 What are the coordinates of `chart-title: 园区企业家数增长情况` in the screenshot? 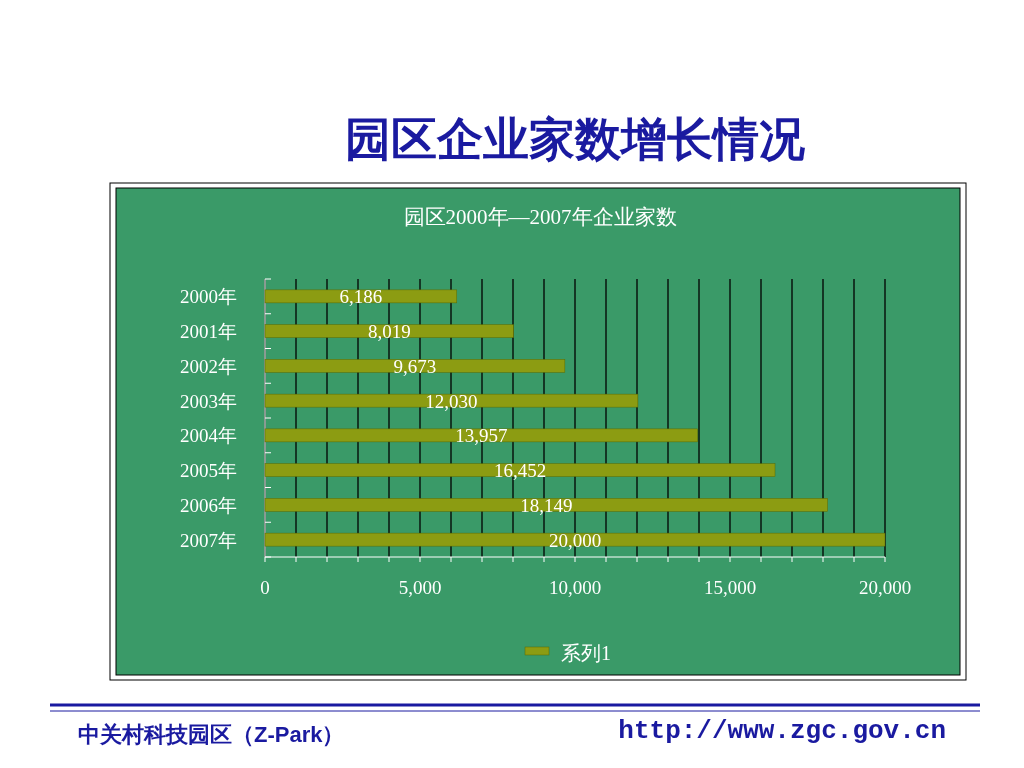 It's located at (575, 139).